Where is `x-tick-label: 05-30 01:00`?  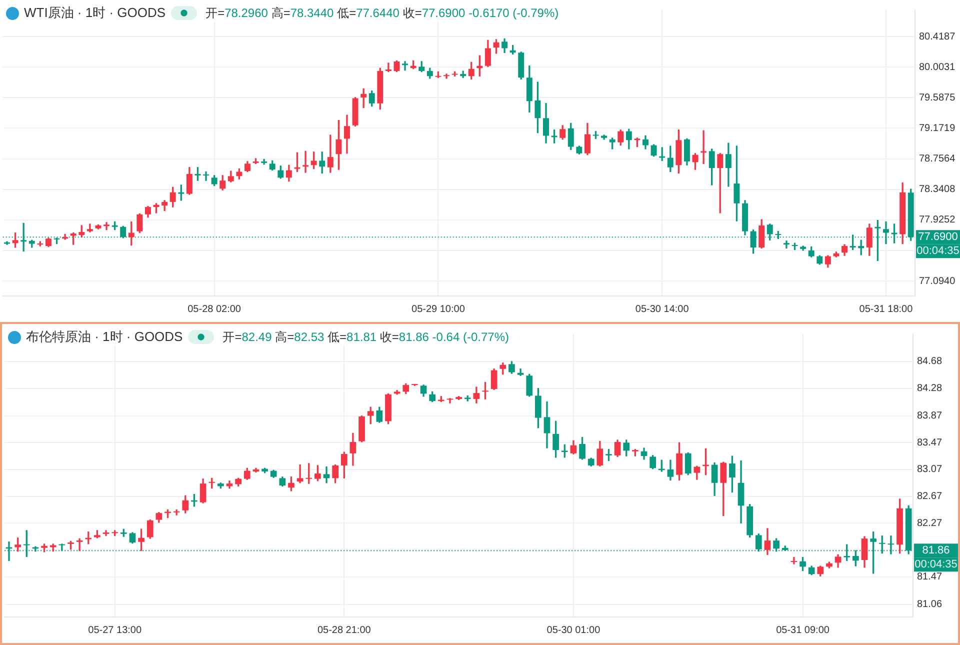 x-tick-label: 05-30 01:00 is located at coordinates (573, 630).